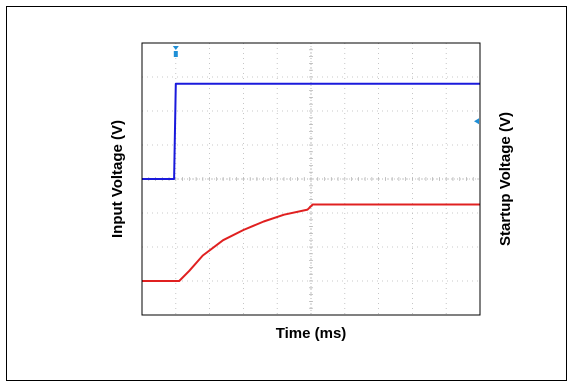 This screenshot has height=387, width=573. Describe the element at coordinates (505, 179) in the screenshot. I see `y-axis-label-right: Startup Voltage (V)` at that location.